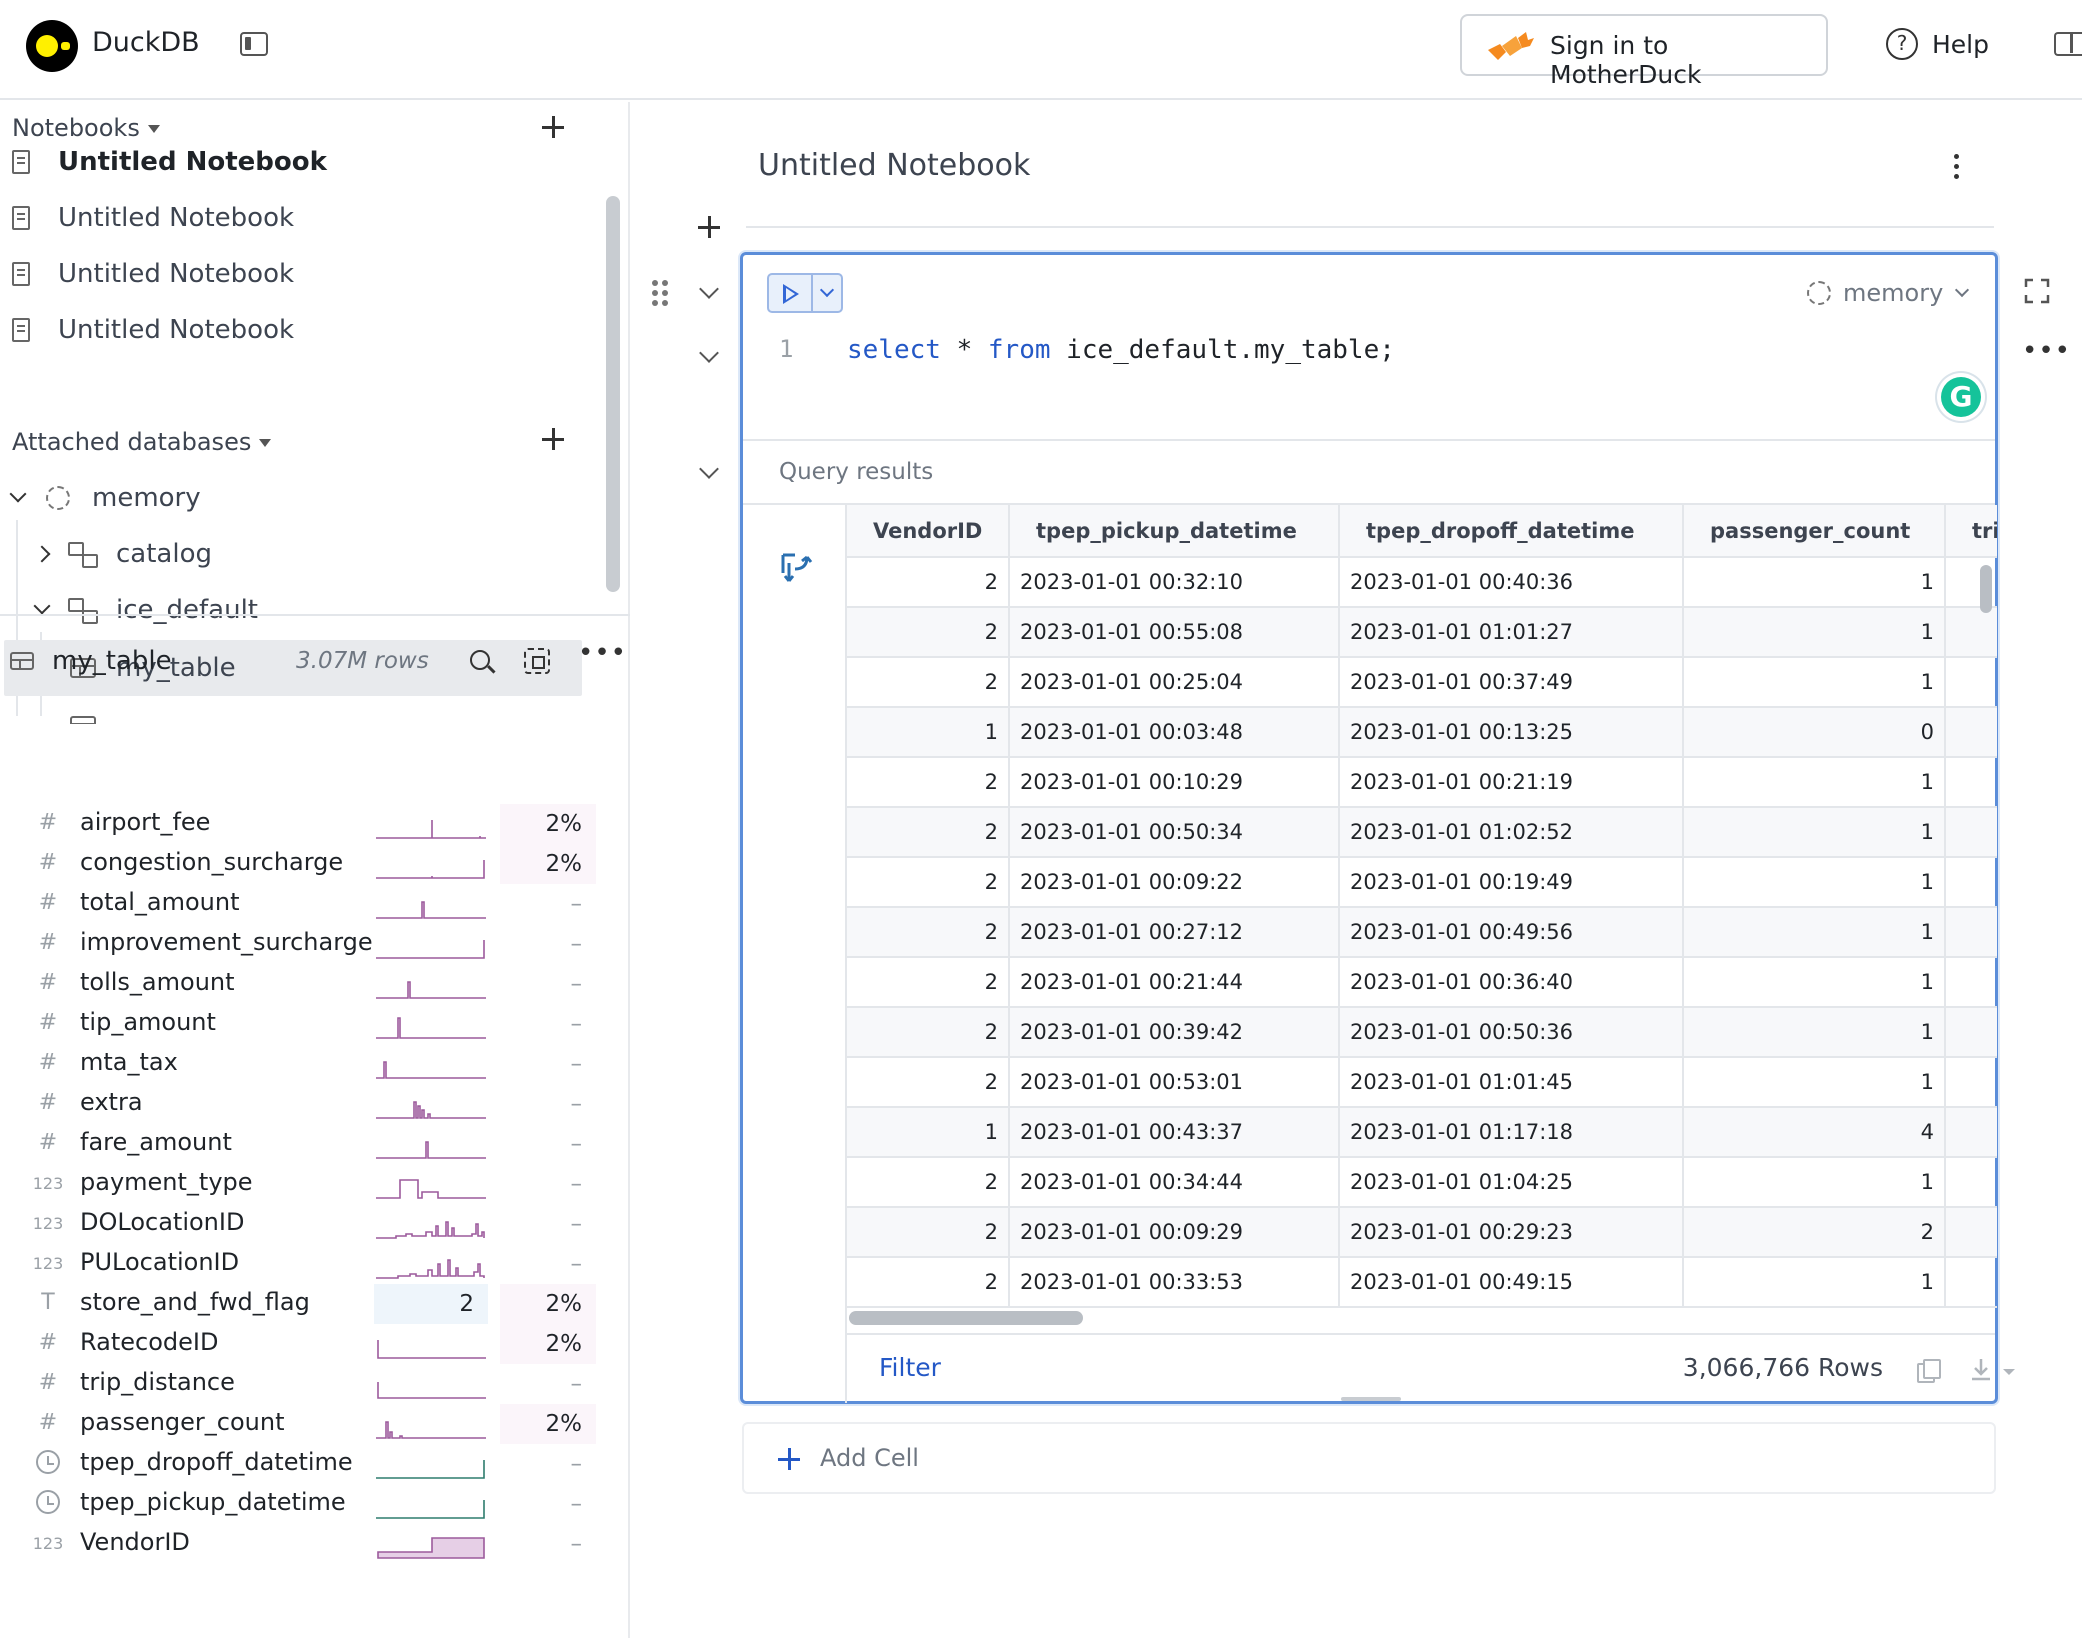 The image size is (2082, 1638). I want to click on table-cell: 2023-01-01 00:40:36, so click(1511, 582).